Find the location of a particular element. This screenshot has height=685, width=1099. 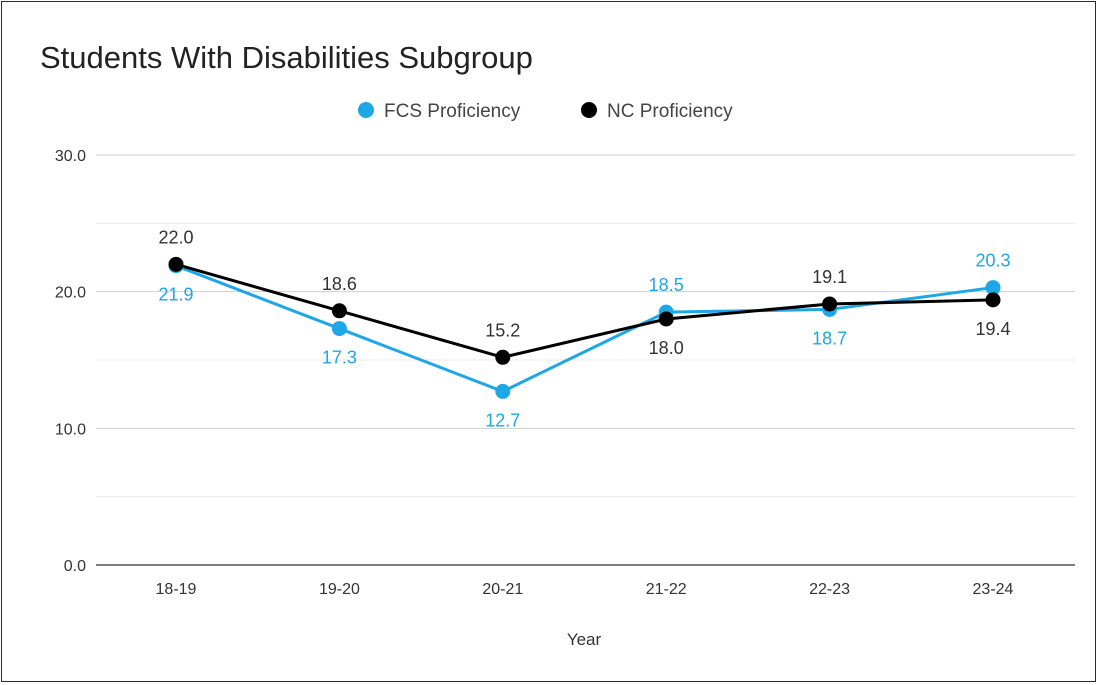

legend-label-nc: NC Proficiency is located at coordinates (670, 111).